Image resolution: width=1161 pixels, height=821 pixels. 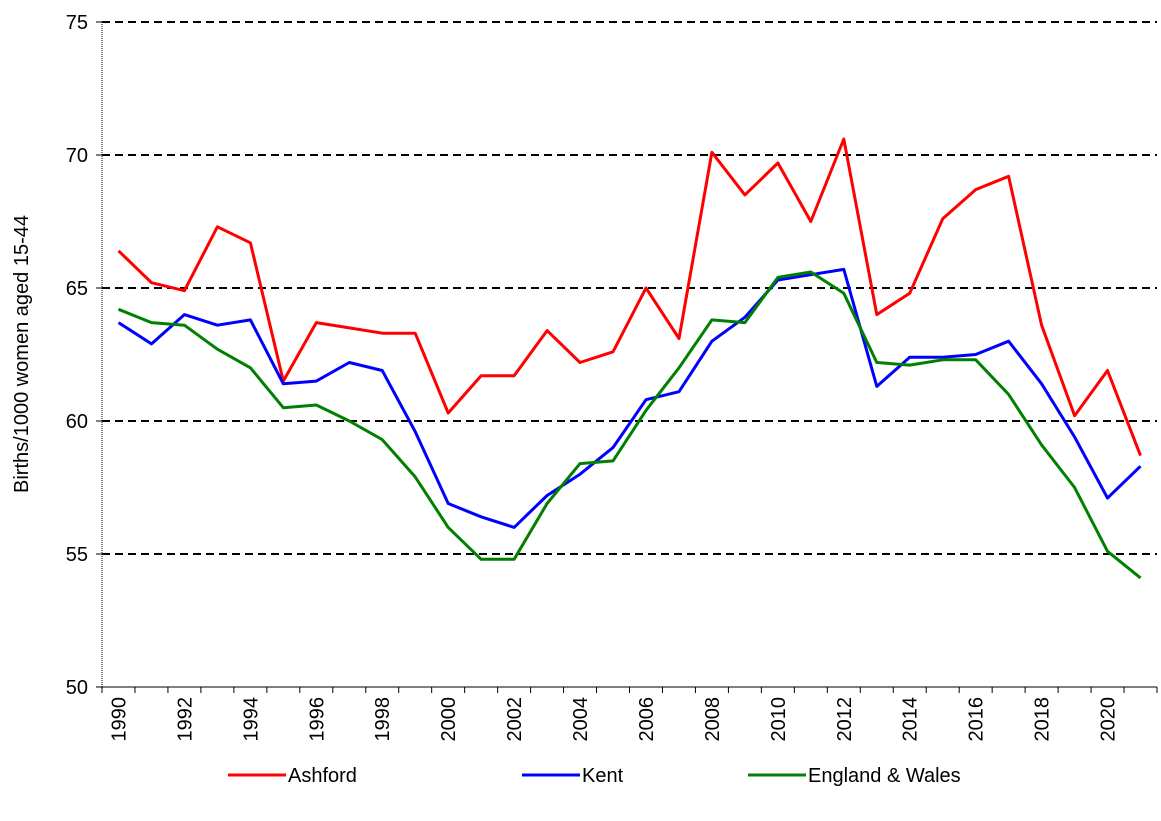 I want to click on x-tick-label: 2006, so click(x=647, y=719).